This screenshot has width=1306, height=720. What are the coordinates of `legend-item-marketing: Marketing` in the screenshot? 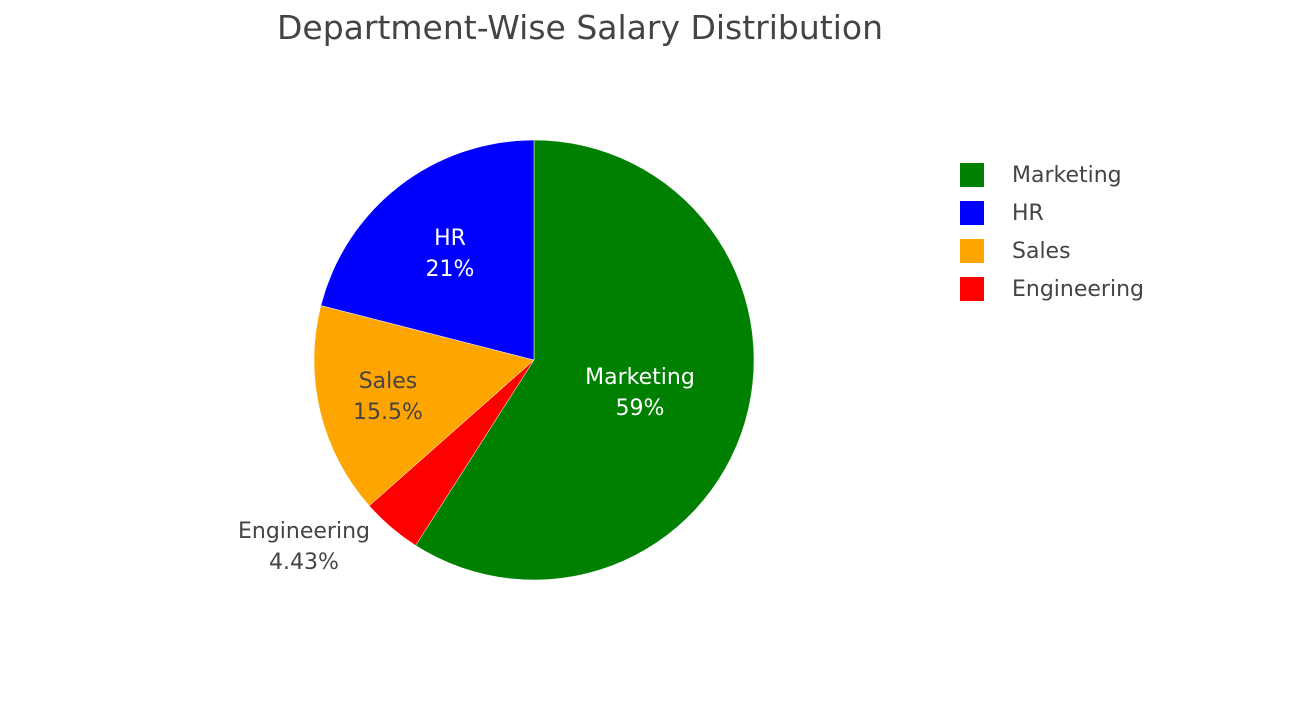 It's located at (1052, 175).